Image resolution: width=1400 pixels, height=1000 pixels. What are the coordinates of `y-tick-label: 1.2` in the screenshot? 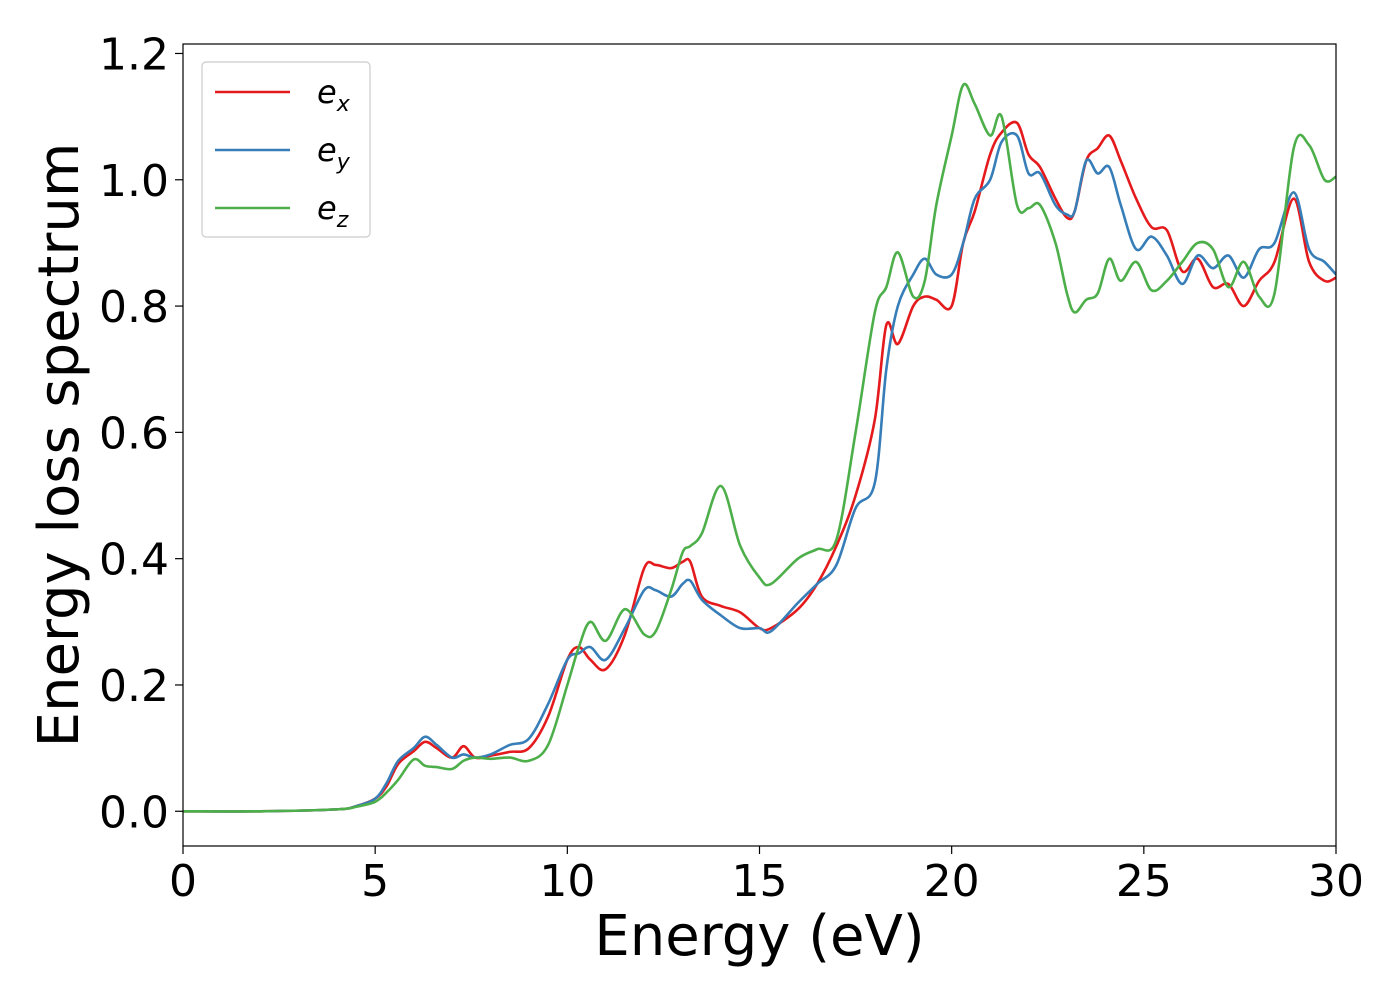 It's located at (134, 54).